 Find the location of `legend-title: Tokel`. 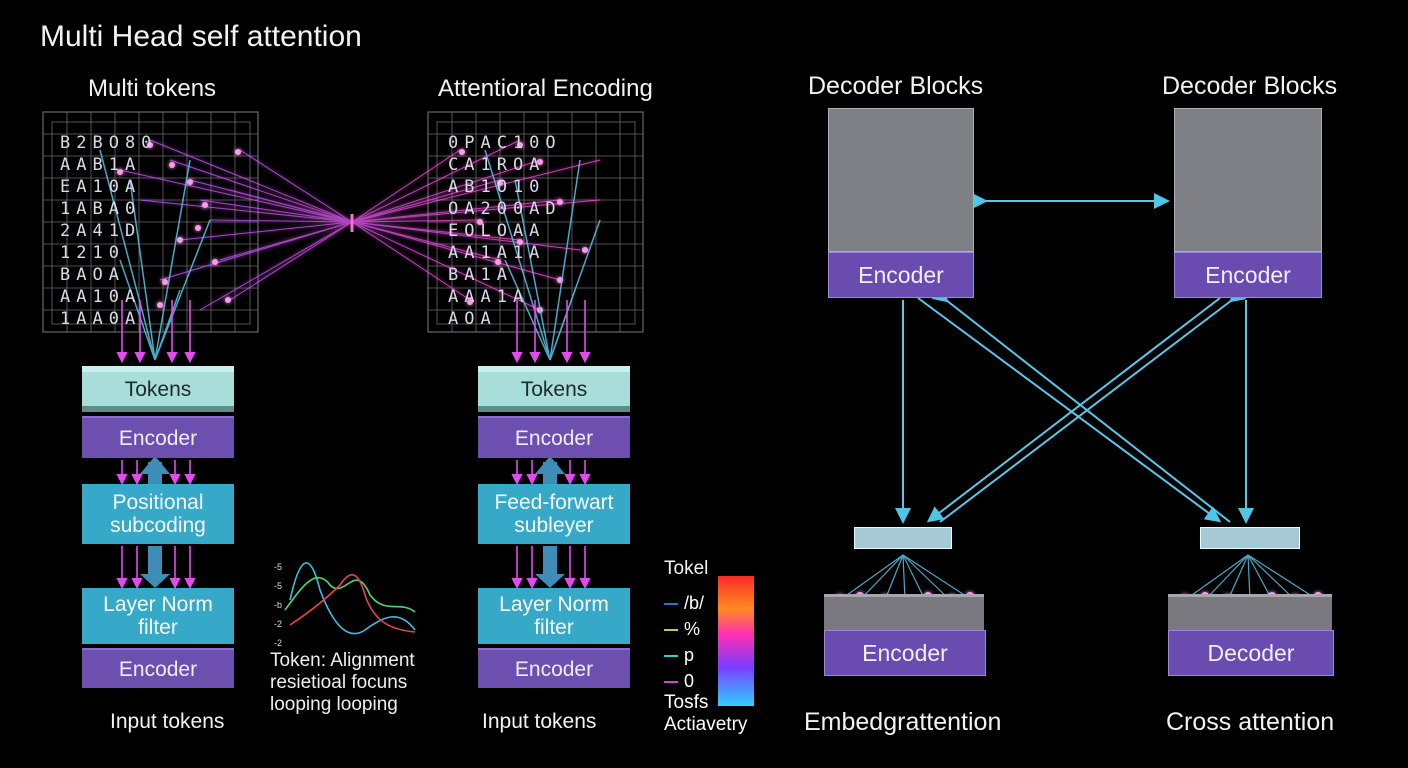

legend-title: Tokel is located at coordinates (686, 568).